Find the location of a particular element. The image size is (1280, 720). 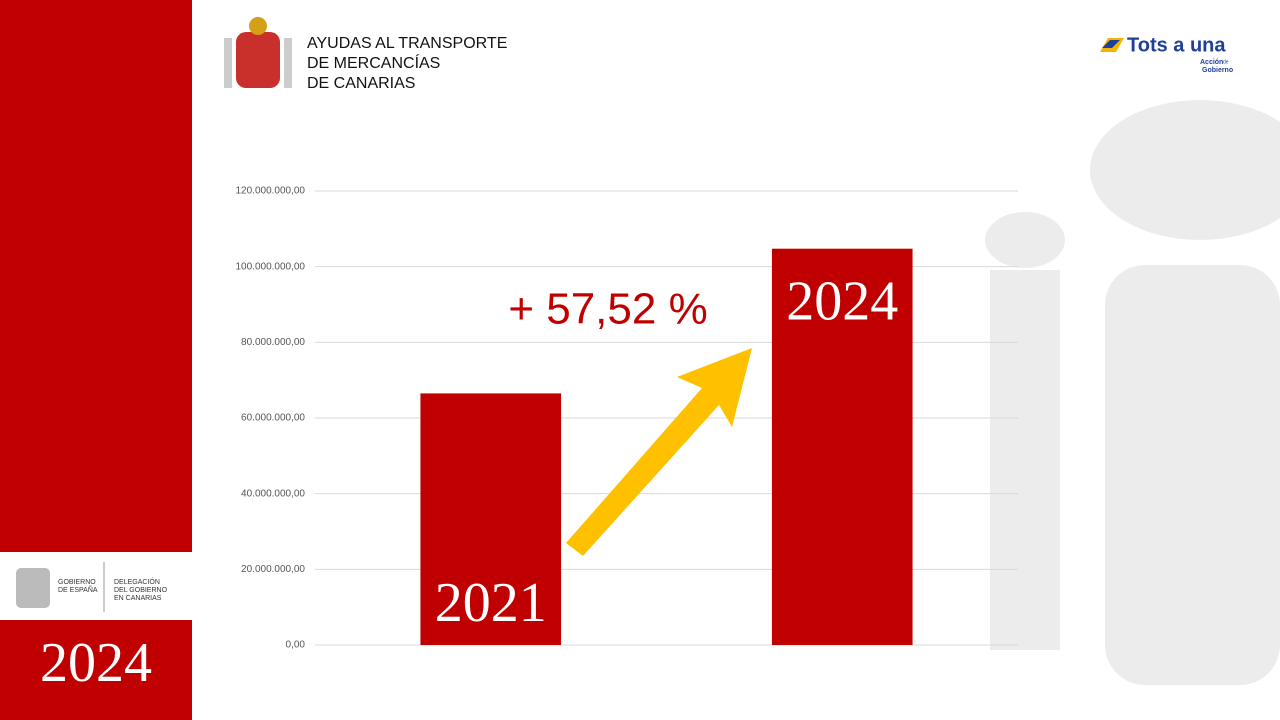

header-title: DE MERCANCÍAS is located at coordinates (373, 62).